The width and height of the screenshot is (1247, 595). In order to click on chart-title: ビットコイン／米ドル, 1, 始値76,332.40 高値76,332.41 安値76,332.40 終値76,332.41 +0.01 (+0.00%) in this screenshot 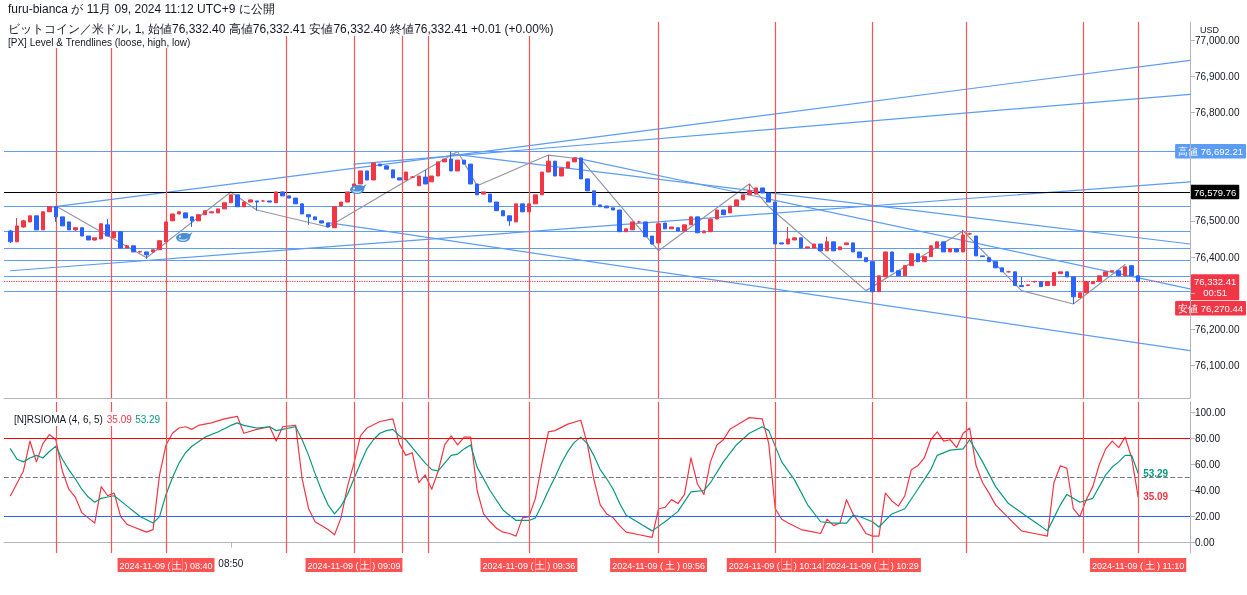, I will do `click(281, 29)`.